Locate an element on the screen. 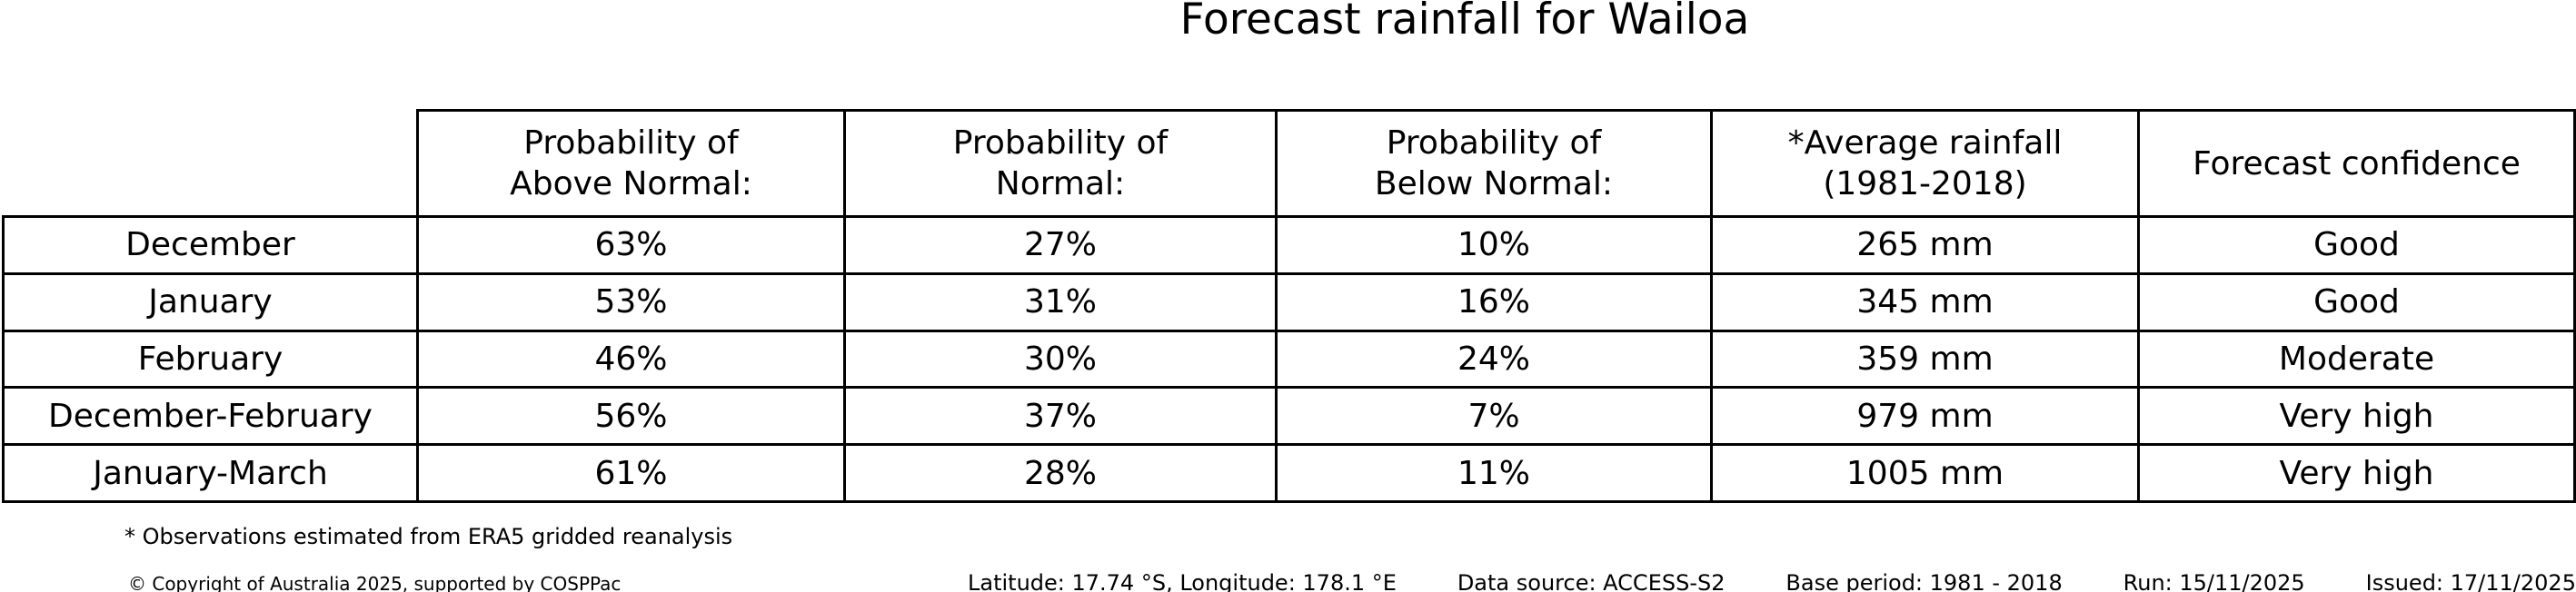 This screenshot has height=592, width=2576. table-cell-below-normal: 16% is located at coordinates (1494, 301).